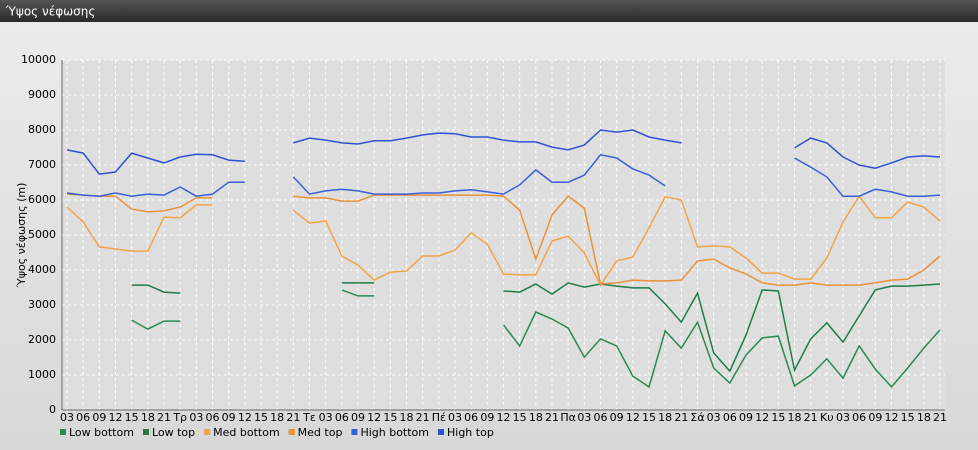 This screenshot has width=978, height=450. What do you see at coordinates (21, 236) in the screenshot?
I see `y-axis-label: Ύψος νέφωσης (m)` at bounding box center [21, 236].